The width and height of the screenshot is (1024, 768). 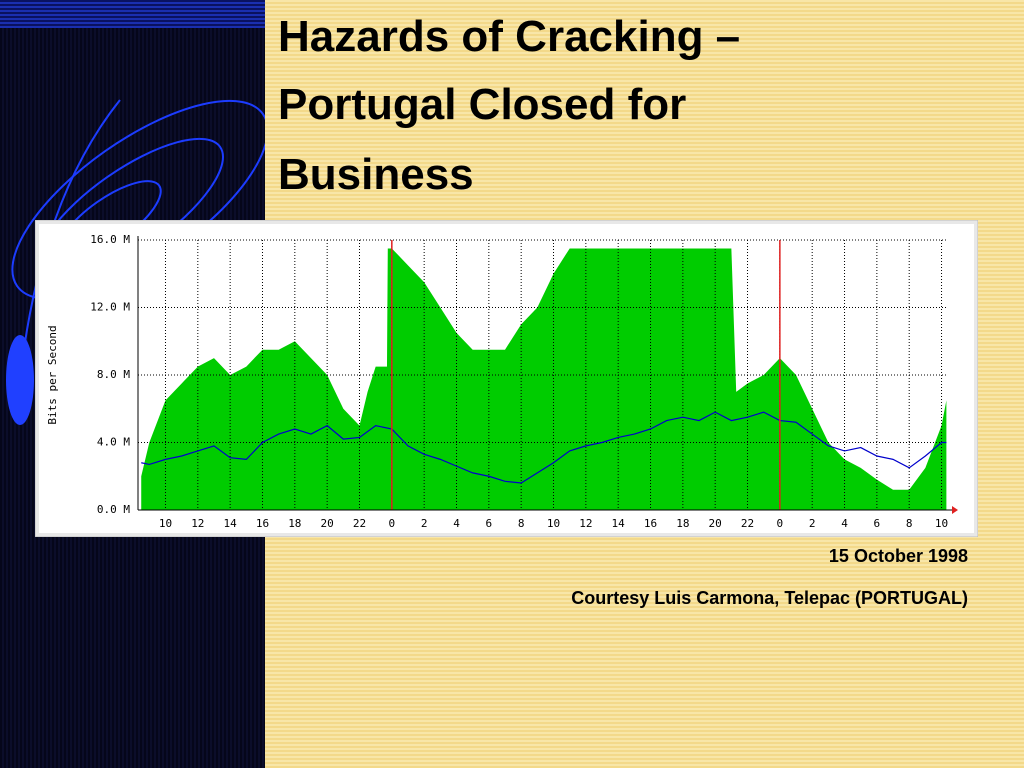 I want to click on axis-arrow, so click(x=955, y=510).